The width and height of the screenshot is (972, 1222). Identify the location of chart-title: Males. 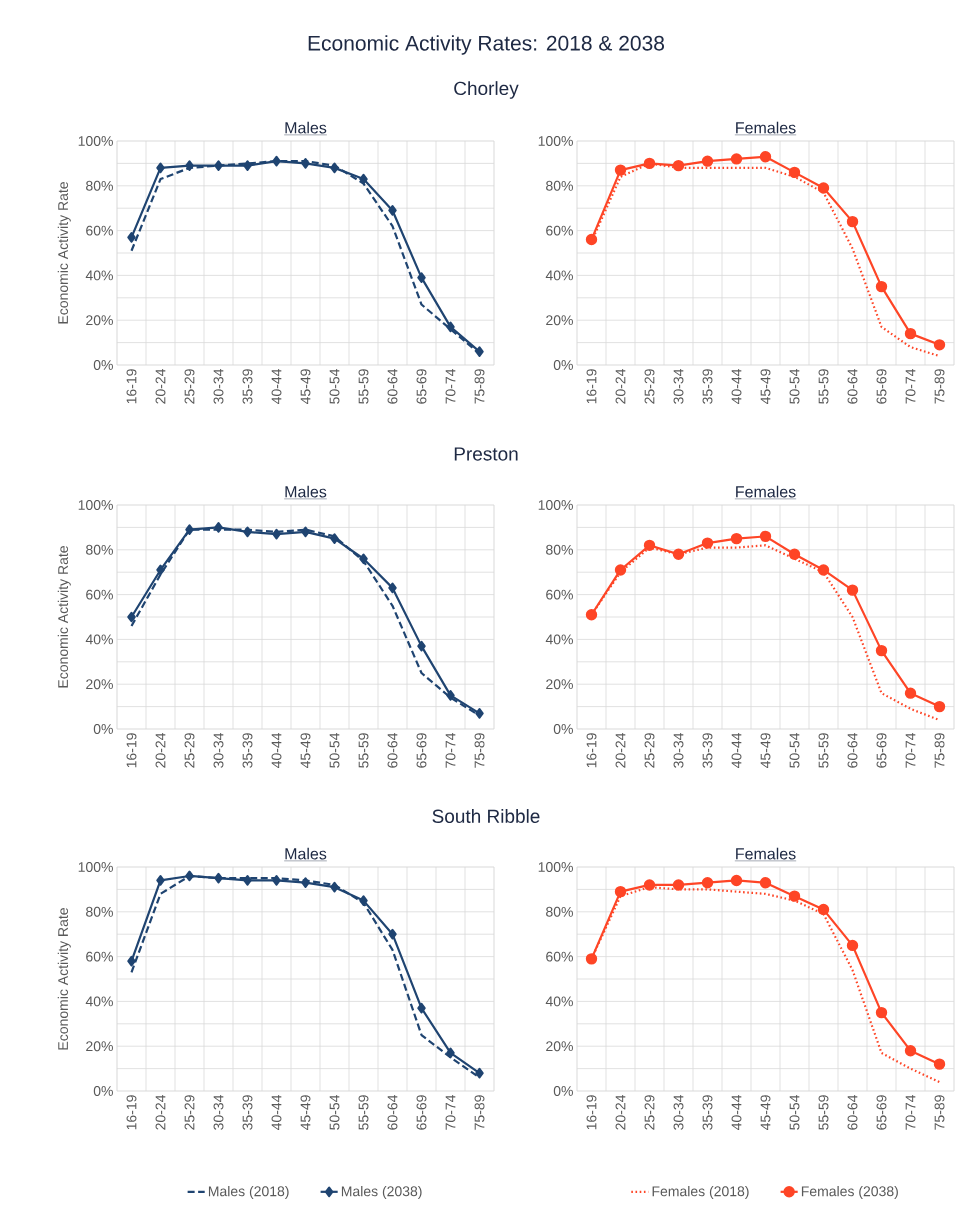
(306, 127).